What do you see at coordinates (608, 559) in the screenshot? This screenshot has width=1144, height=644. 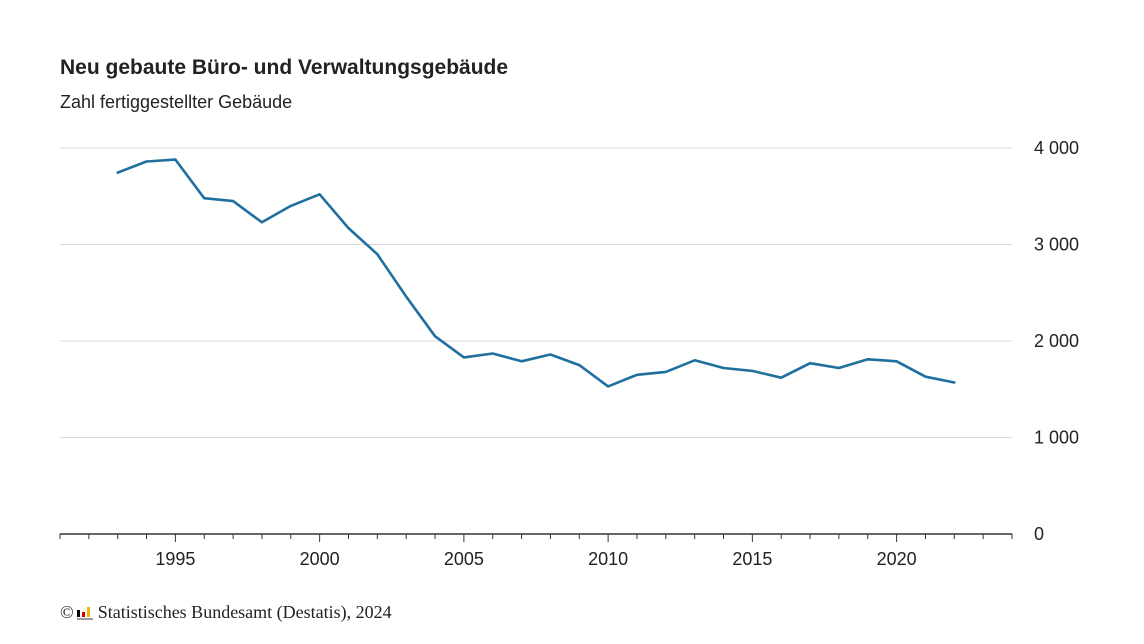 I see `x-tick-label: 2010` at bounding box center [608, 559].